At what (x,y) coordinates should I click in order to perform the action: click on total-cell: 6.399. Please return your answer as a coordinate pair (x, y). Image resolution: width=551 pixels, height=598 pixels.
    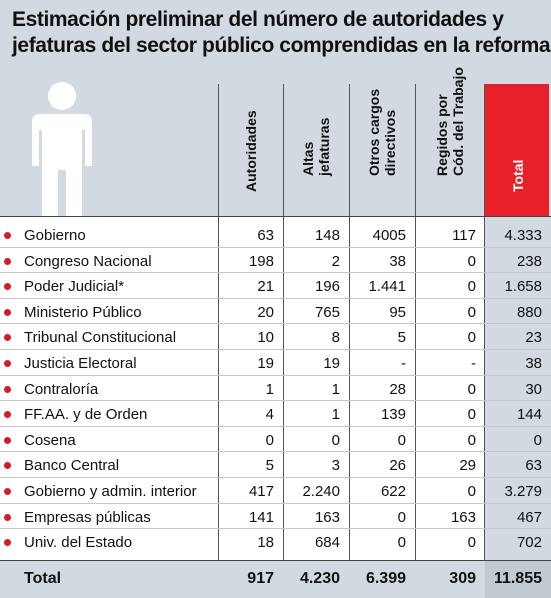
    Looking at the image, I should click on (385, 578).